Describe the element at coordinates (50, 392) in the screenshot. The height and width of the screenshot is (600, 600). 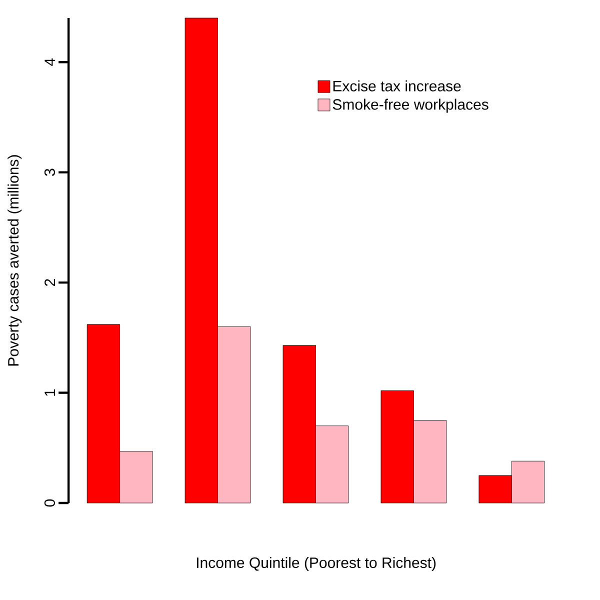
I see `y-tick-label: 1` at that location.